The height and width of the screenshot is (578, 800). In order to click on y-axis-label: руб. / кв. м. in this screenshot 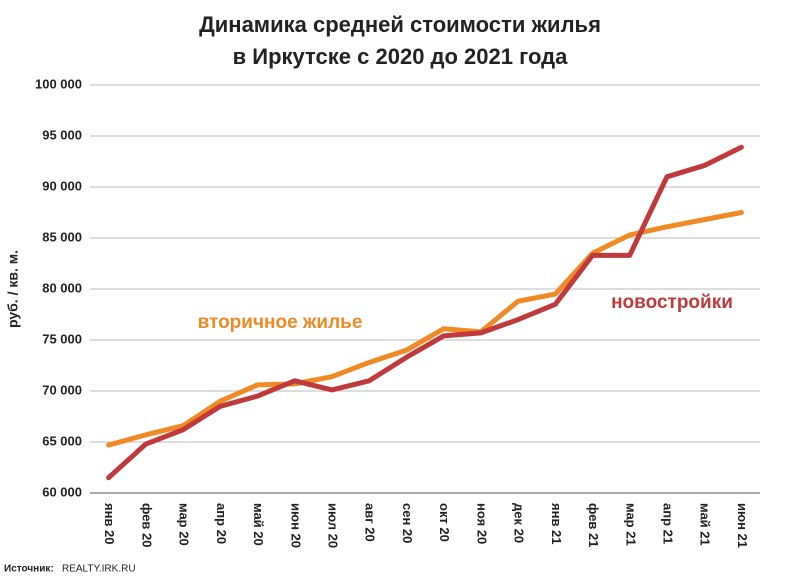, I will do `click(13, 289)`.